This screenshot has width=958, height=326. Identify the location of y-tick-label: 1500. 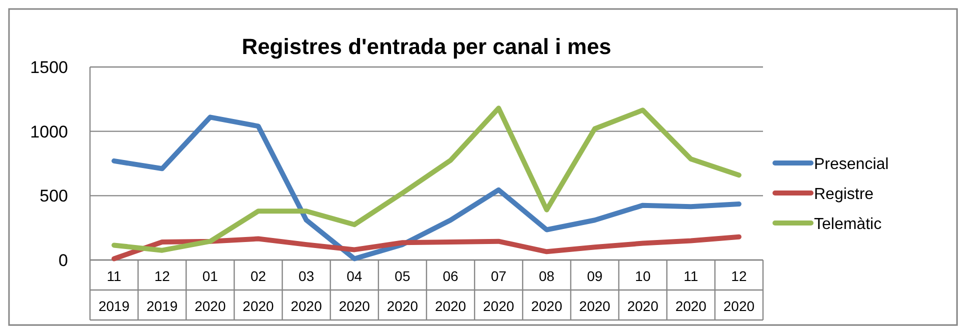
(49, 67).